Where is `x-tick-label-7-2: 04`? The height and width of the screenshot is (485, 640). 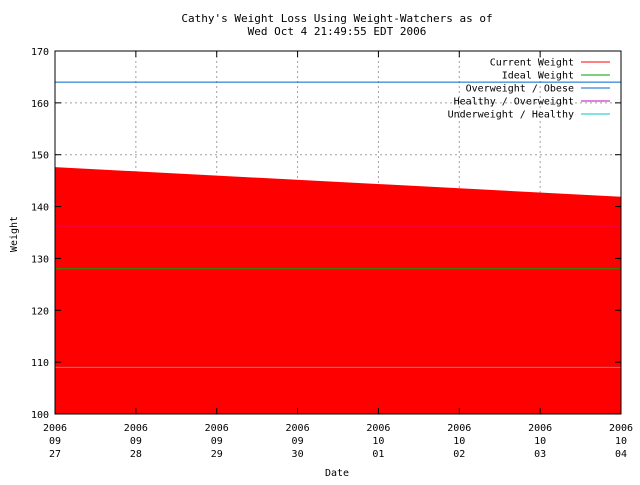
x-tick-label-7-2: 04 is located at coordinates (621, 454).